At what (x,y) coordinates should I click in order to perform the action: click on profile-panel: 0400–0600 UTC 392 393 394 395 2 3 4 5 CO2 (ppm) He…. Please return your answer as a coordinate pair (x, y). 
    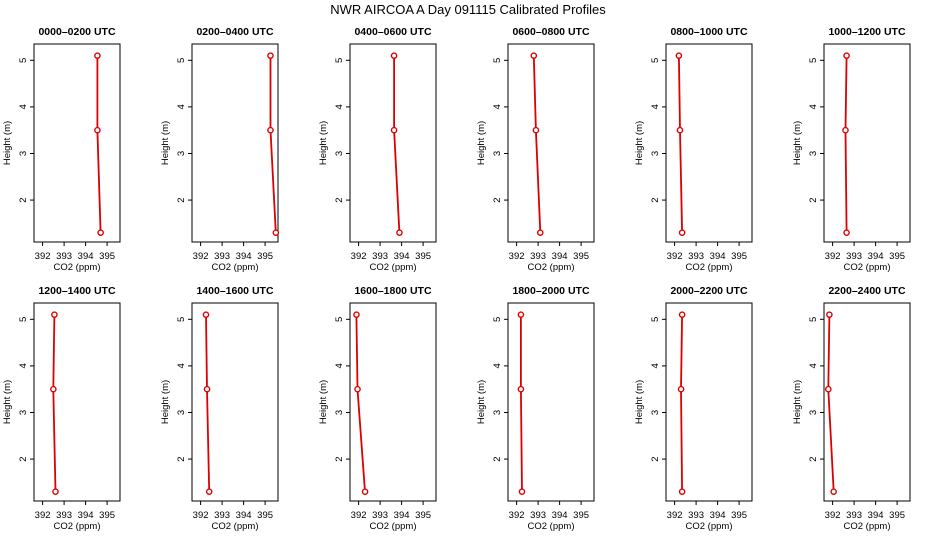
    Looking at the image, I should click on (377, 149).